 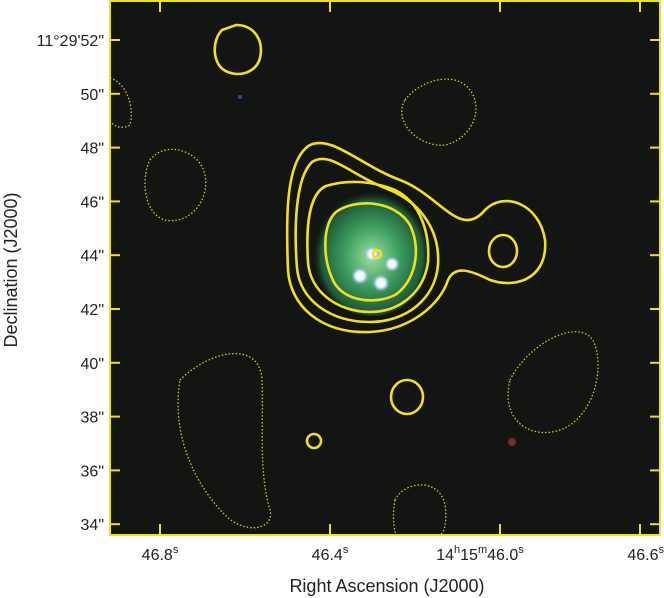 What do you see at coordinates (70, 41) in the screenshot?
I see `y-tick-label: 11°29'52"` at bounding box center [70, 41].